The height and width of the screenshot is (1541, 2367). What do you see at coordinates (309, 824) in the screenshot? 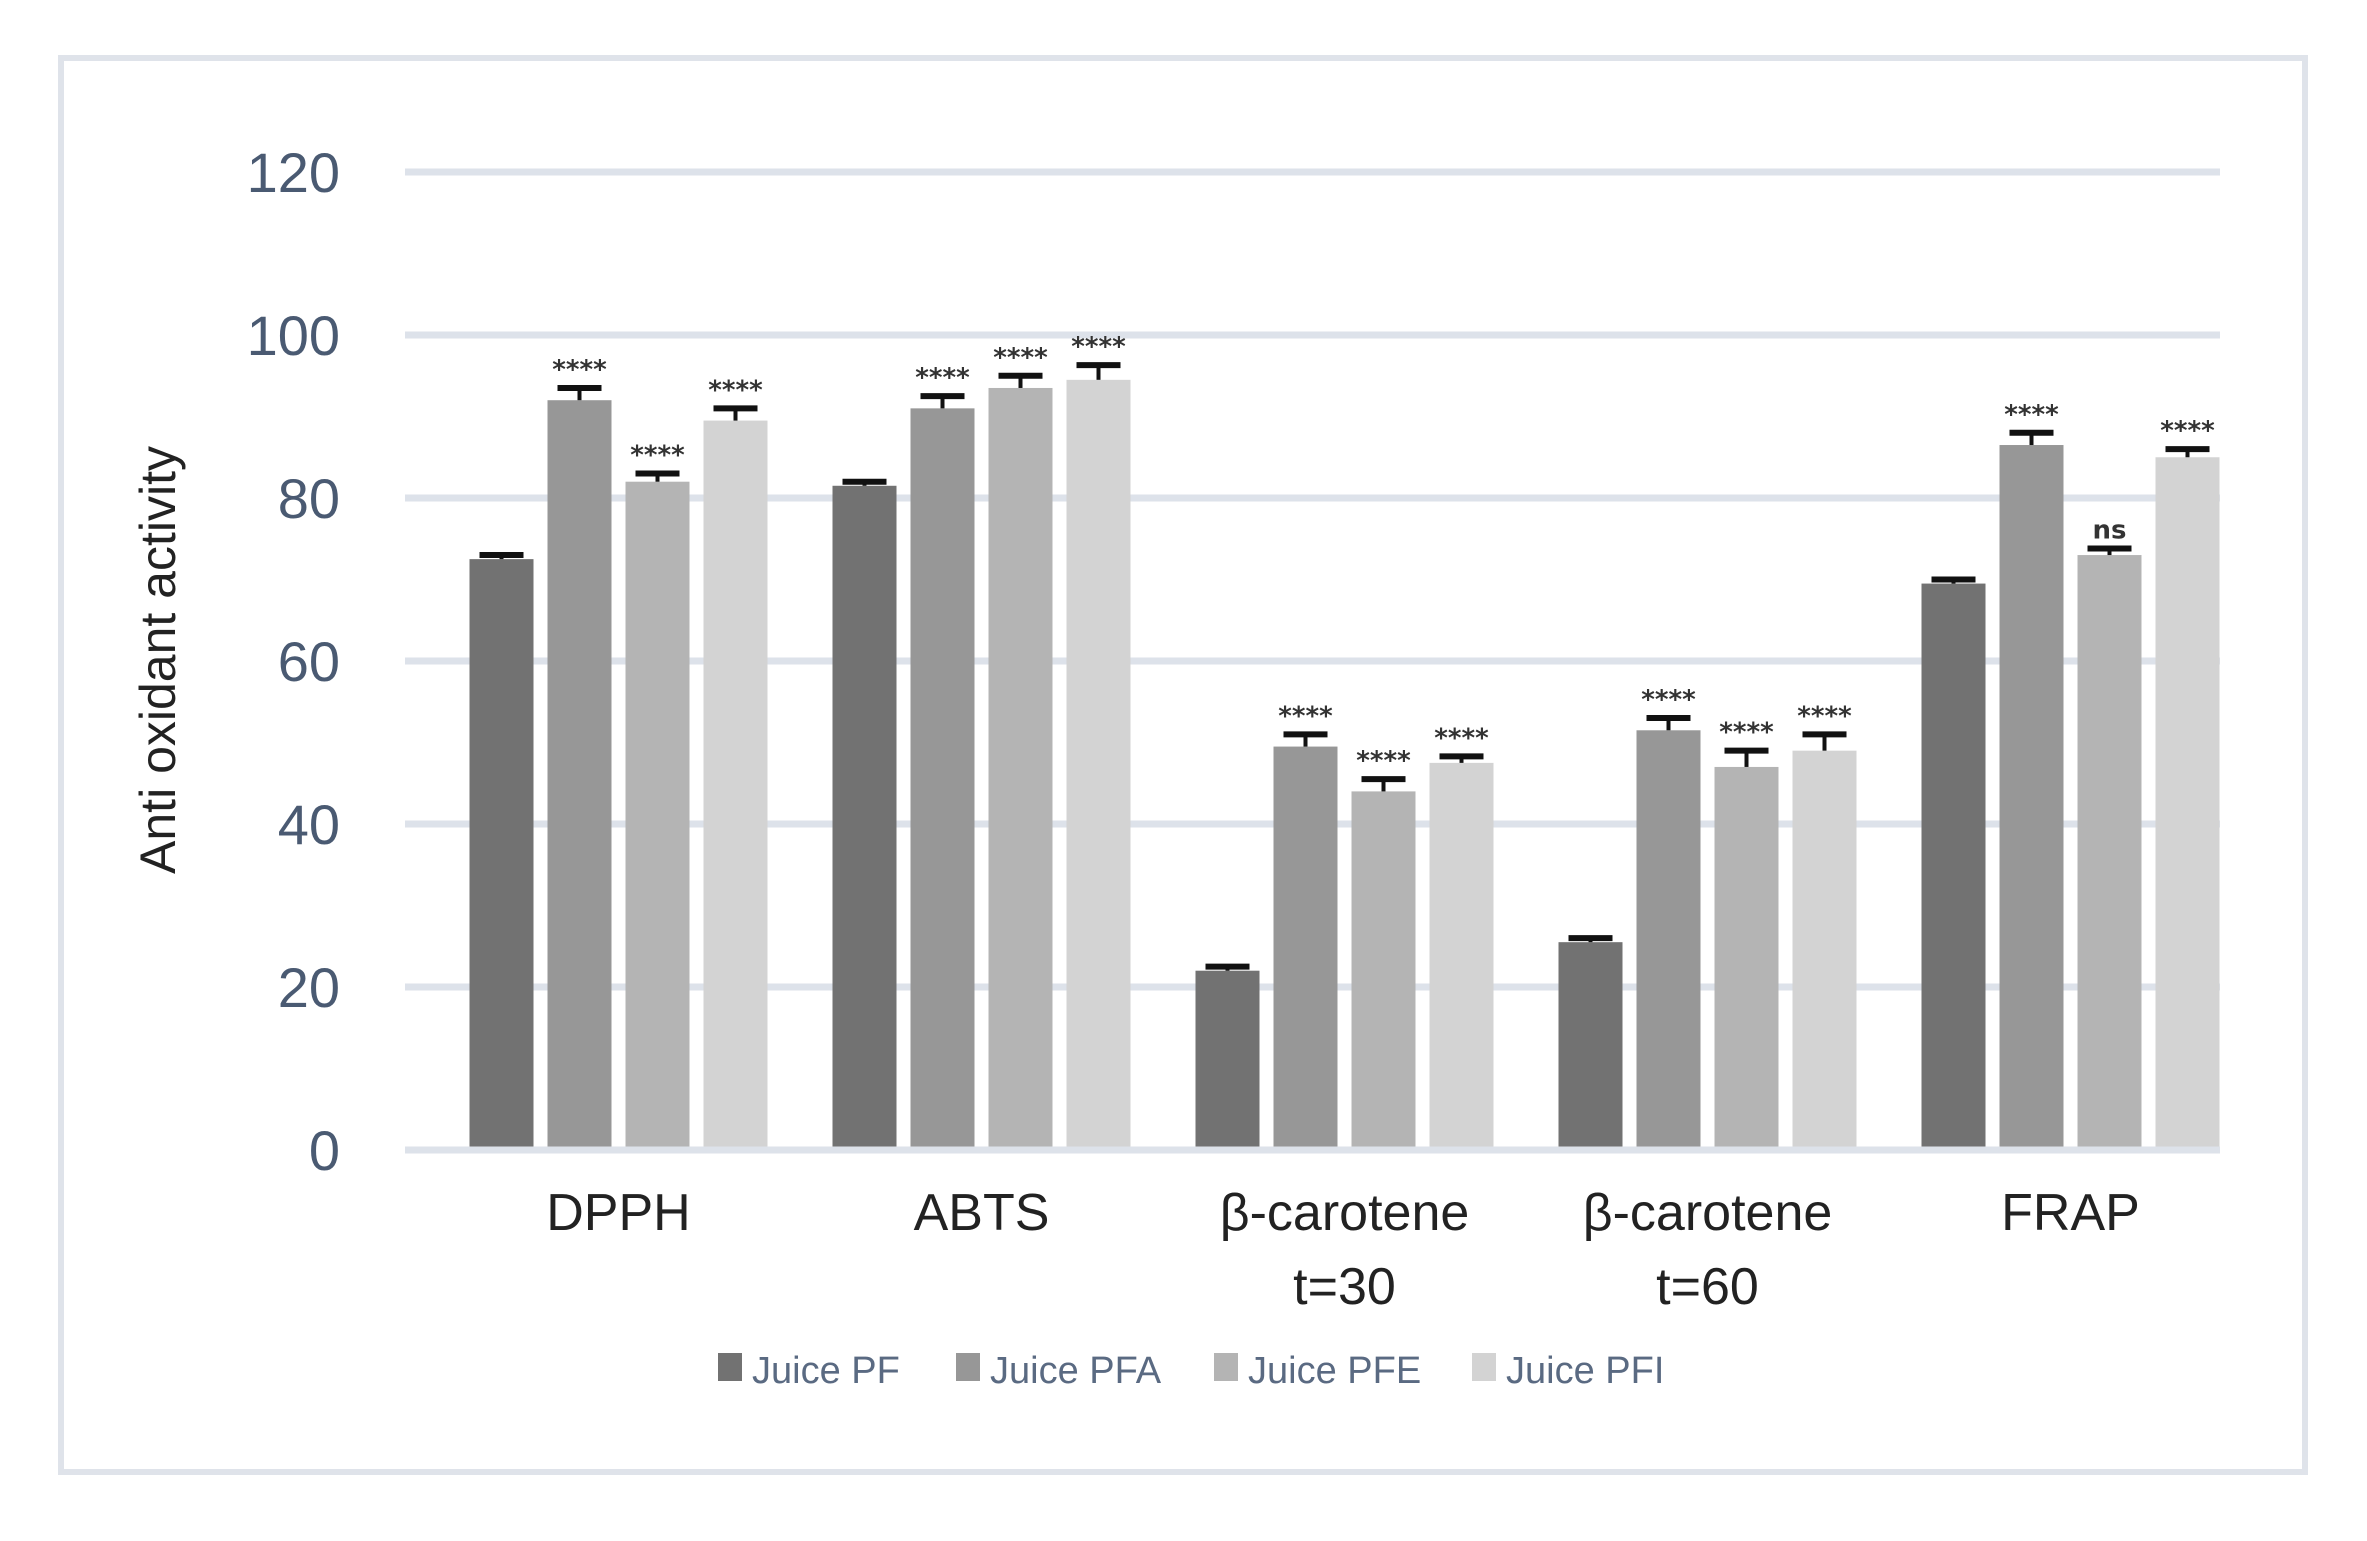
I see `y-tick-label: 40` at bounding box center [309, 824].